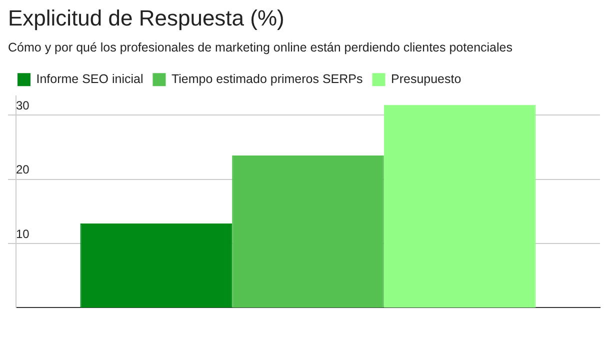 The image size is (610, 346). I want to click on chart-subtitle: Cómo y por qué los profesionales de marketing online están perdiendo clientes potenciales, so click(260, 47).